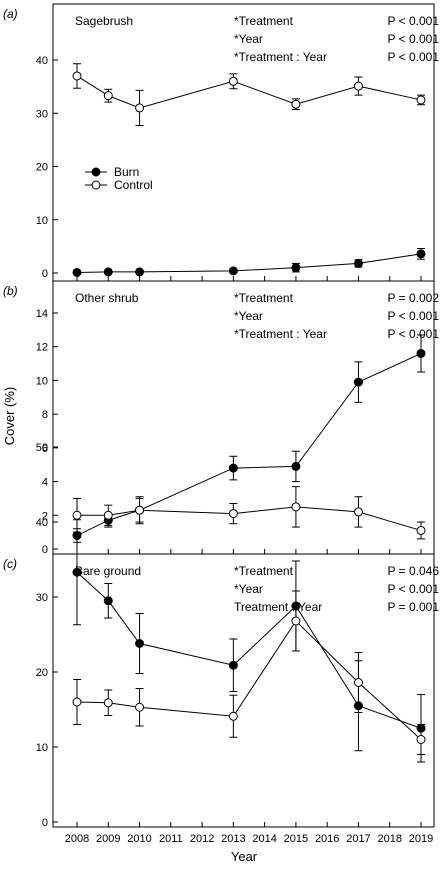 This screenshot has height=869, width=443. Describe the element at coordinates (42, 523) in the screenshot. I see `y-tick-label: 40` at that location.